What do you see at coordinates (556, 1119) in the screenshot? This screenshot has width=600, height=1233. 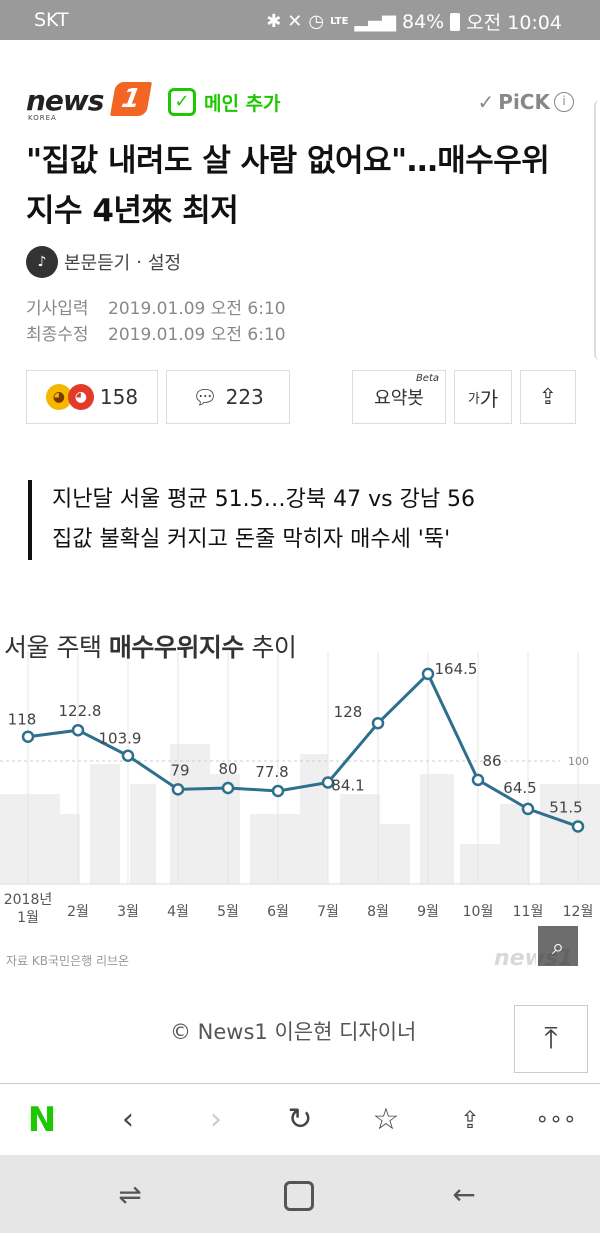 I see `more-icon: ∘∘∘` at bounding box center [556, 1119].